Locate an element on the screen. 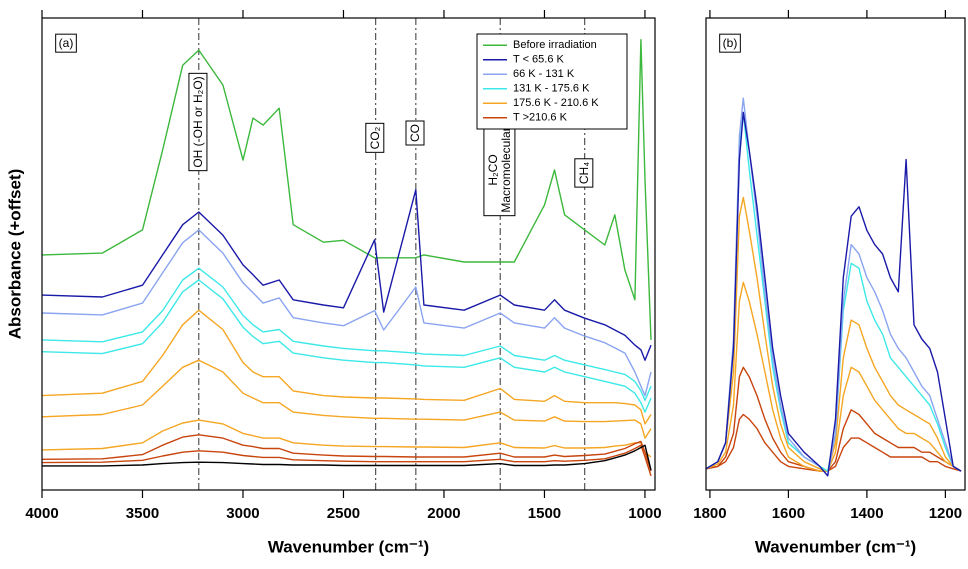 This screenshot has width=968, height=569. legend-label: T < 65.6 K is located at coordinates (539, 60).